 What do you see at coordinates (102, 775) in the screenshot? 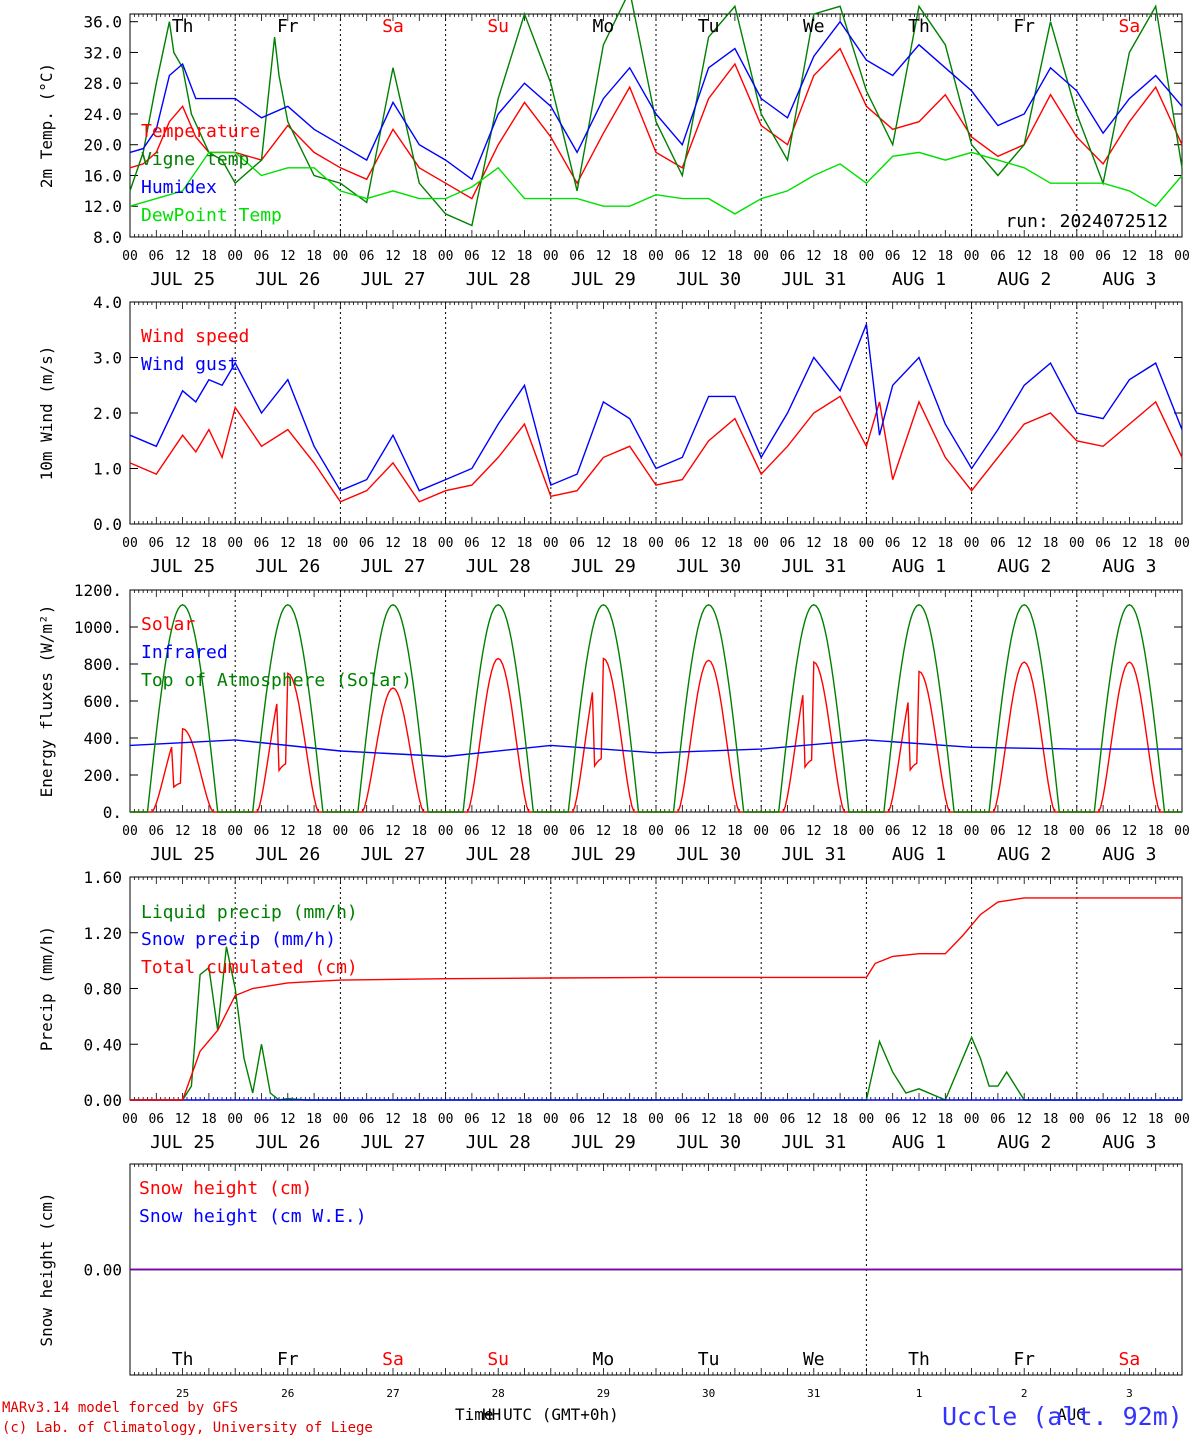
I see `y-tick-label: 200.` at bounding box center [102, 775].